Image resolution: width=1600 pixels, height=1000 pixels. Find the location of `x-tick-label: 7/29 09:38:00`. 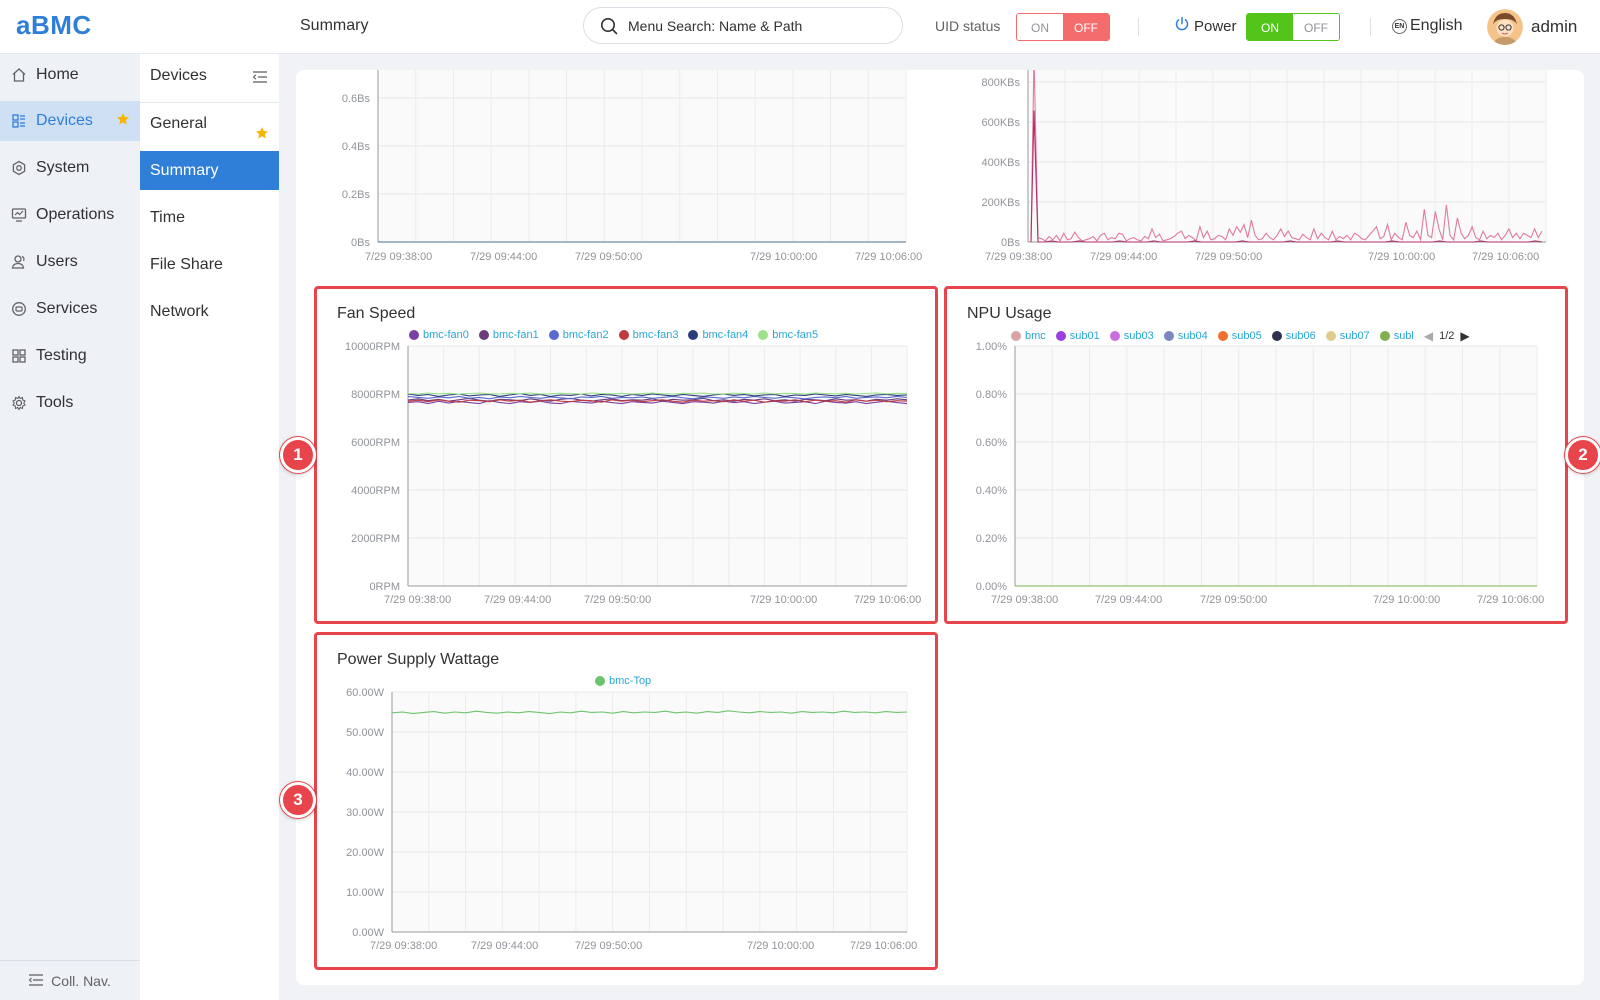

x-tick-label: 7/29 09:38:00 is located at coordinates (403, 946).